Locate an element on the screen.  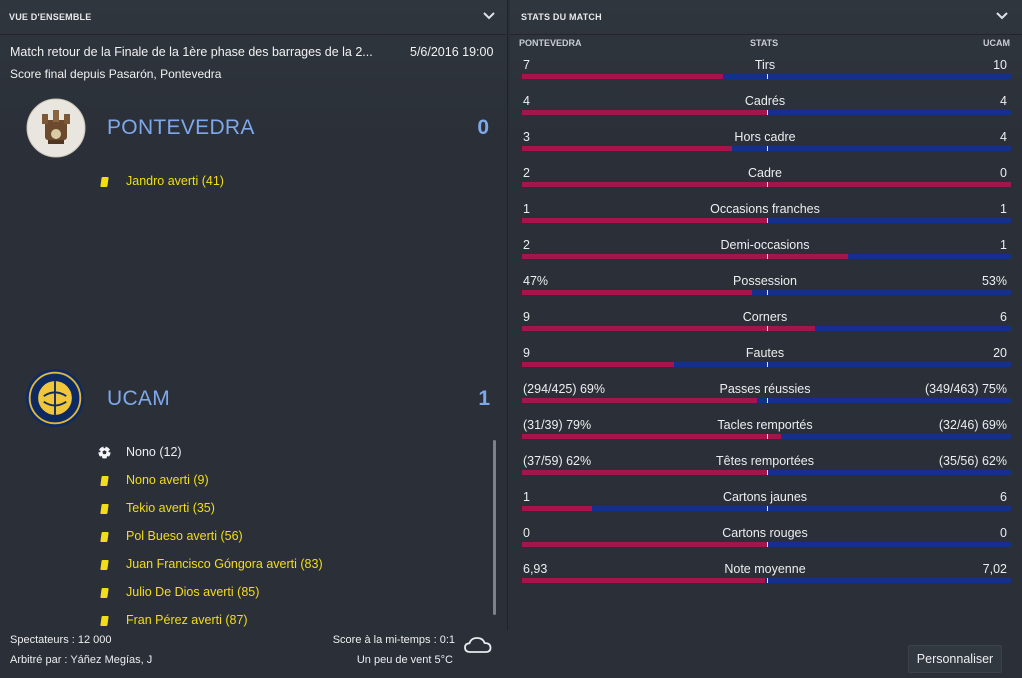
stat-row: Tacles remportés (31/39) 79% (32/46) 69% is located at coordinates (765, 430).